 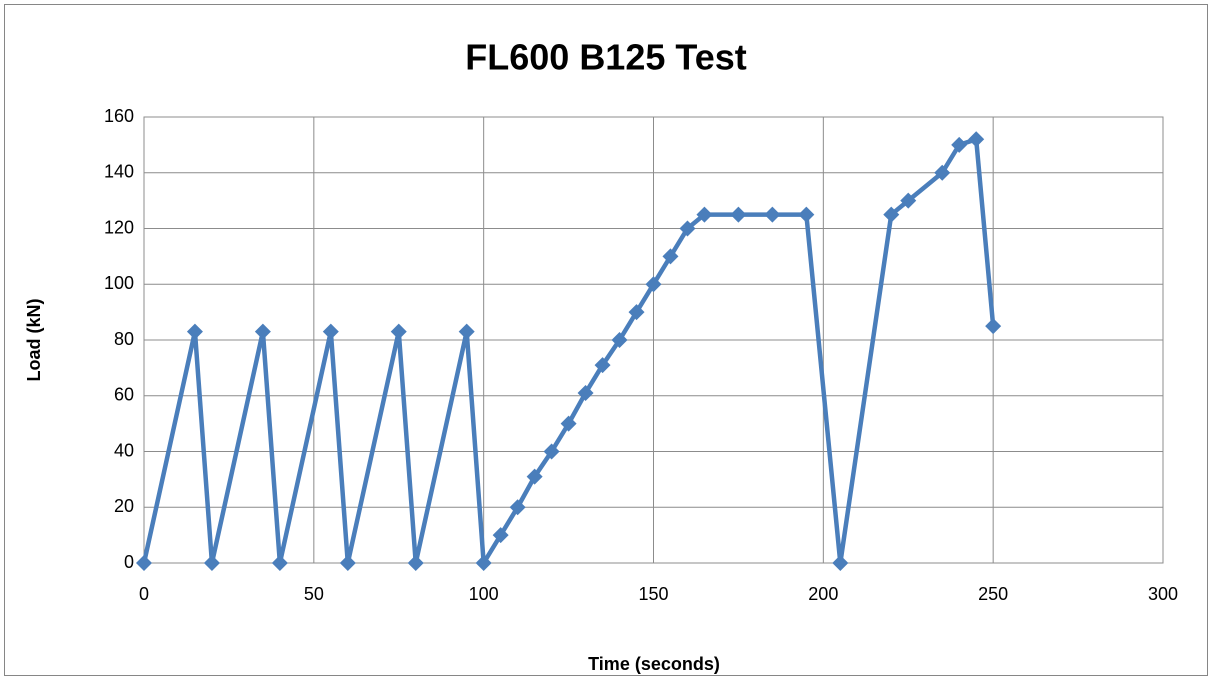 I want to click on y-axis-label: Load (kN), so click(x=34, y=339).